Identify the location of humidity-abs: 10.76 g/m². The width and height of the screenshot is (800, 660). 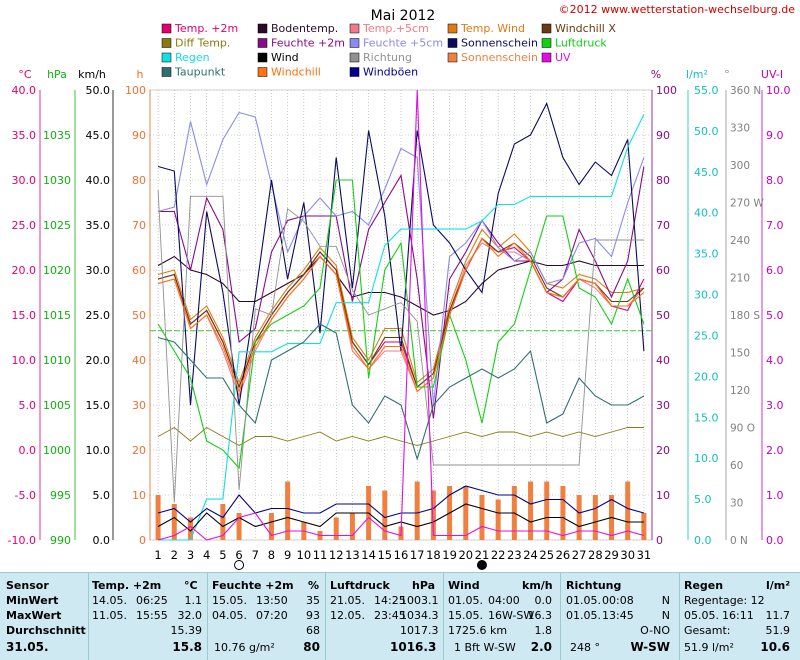
(244, 647).